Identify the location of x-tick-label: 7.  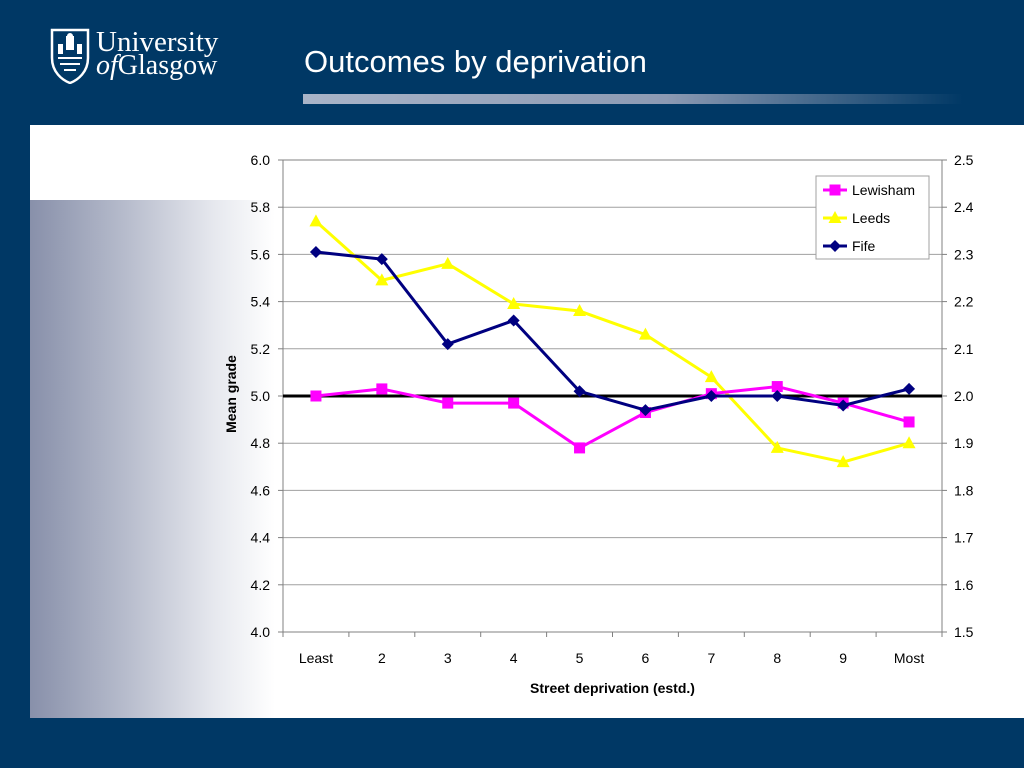
(711, 658).